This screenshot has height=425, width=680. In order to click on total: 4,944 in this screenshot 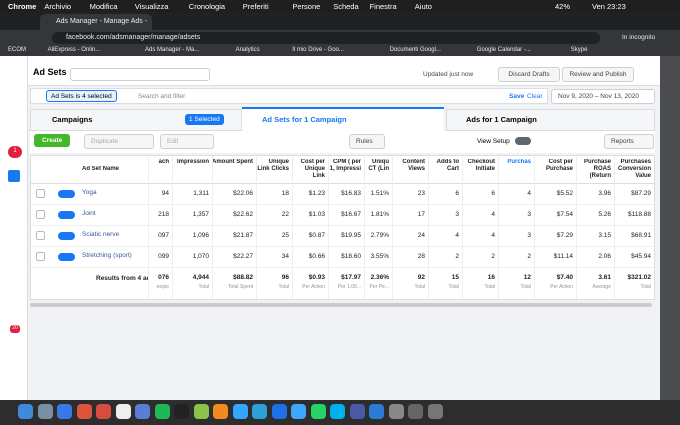, I will do `click(200, 277)`.